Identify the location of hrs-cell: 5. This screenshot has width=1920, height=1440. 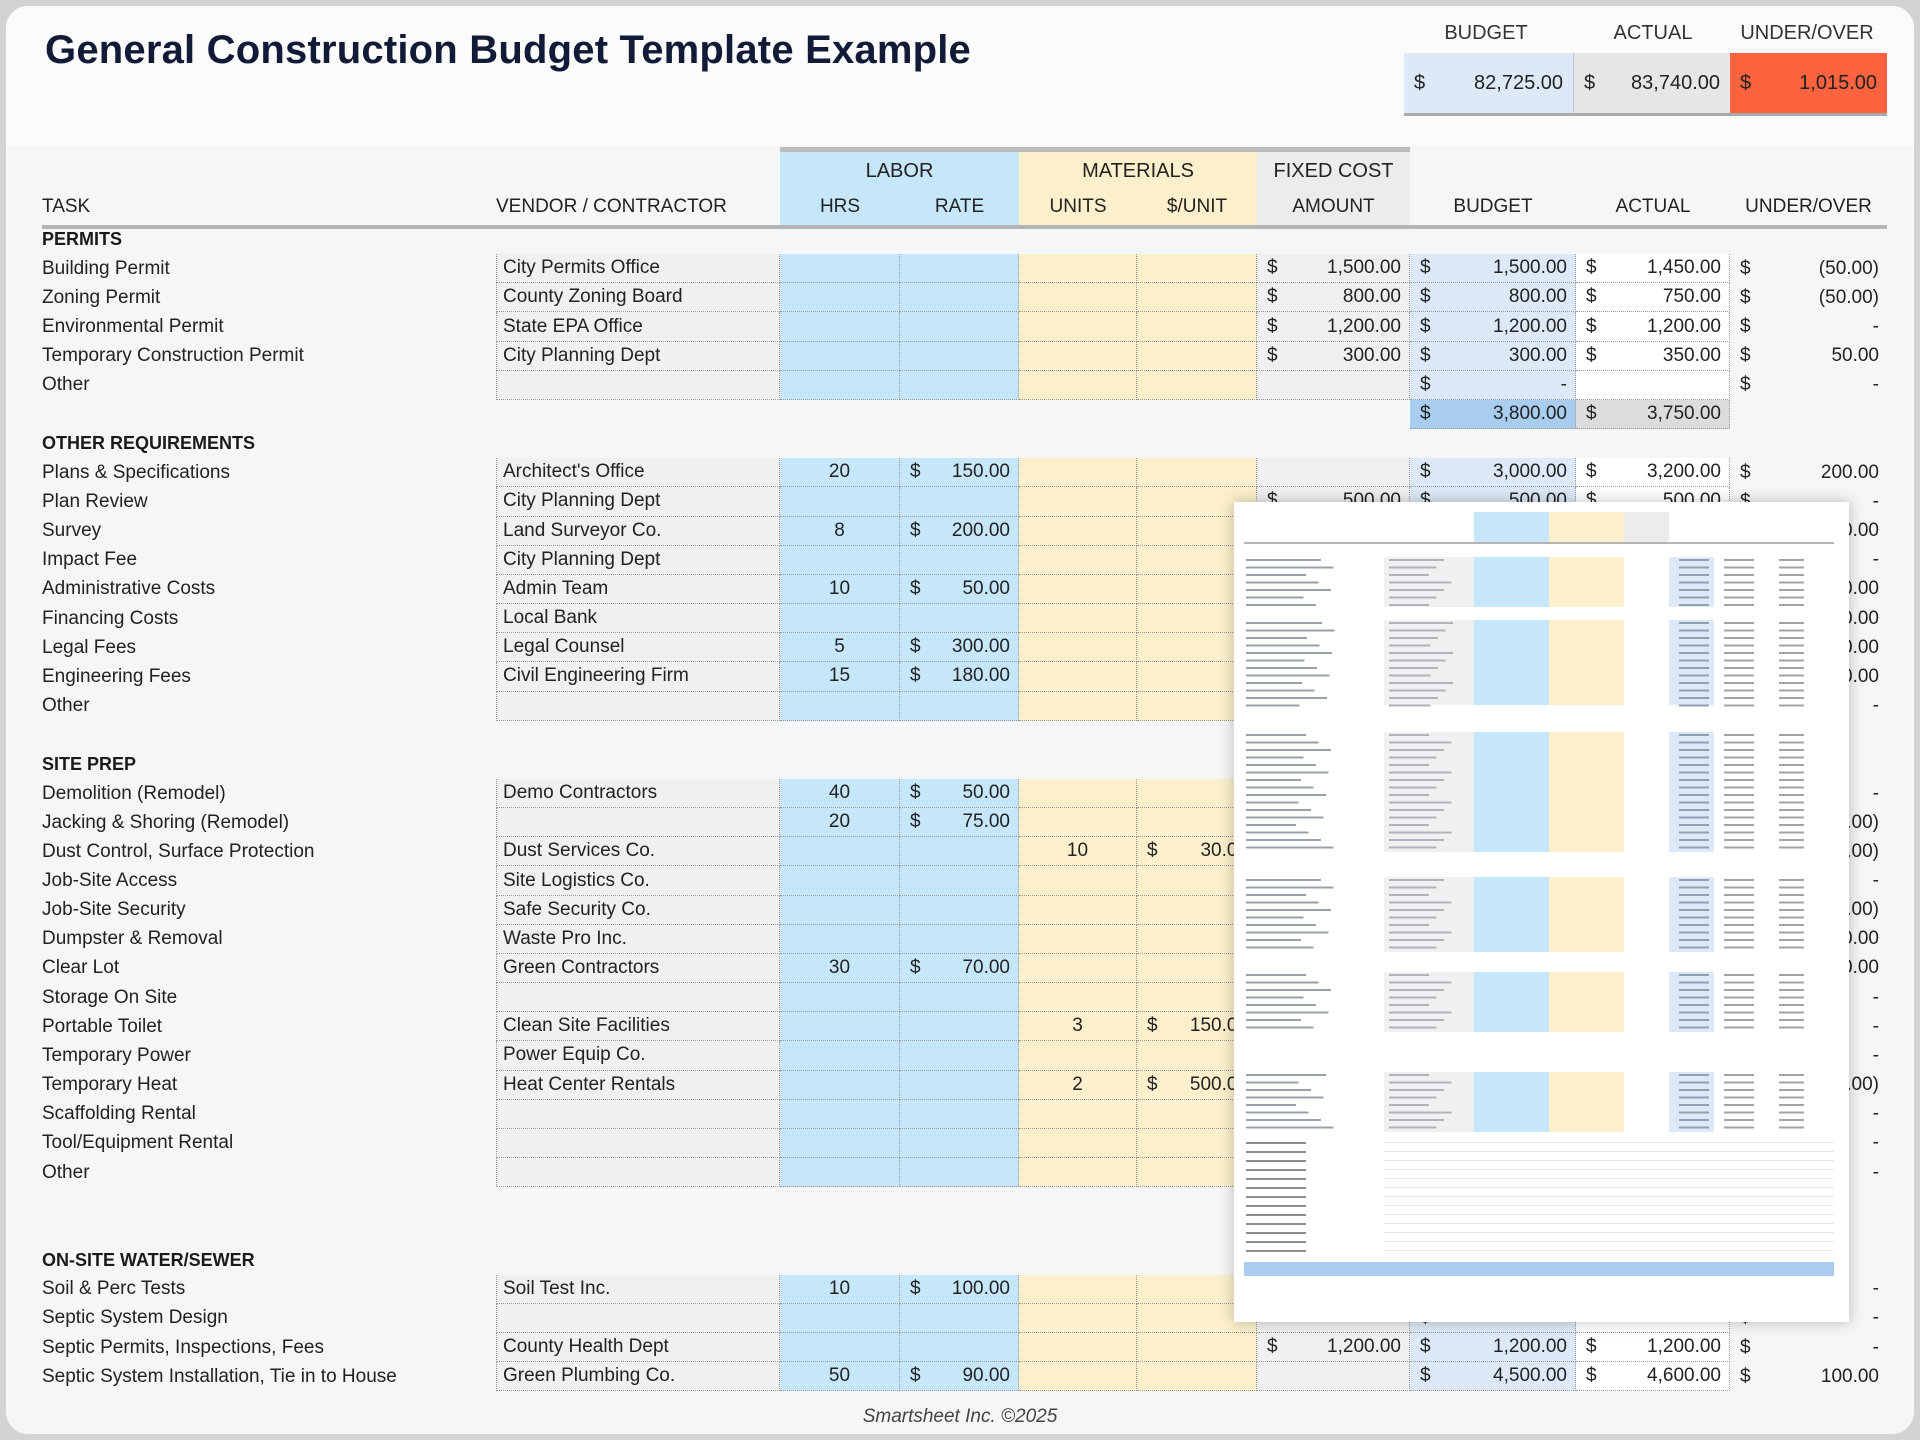
(840, 648).